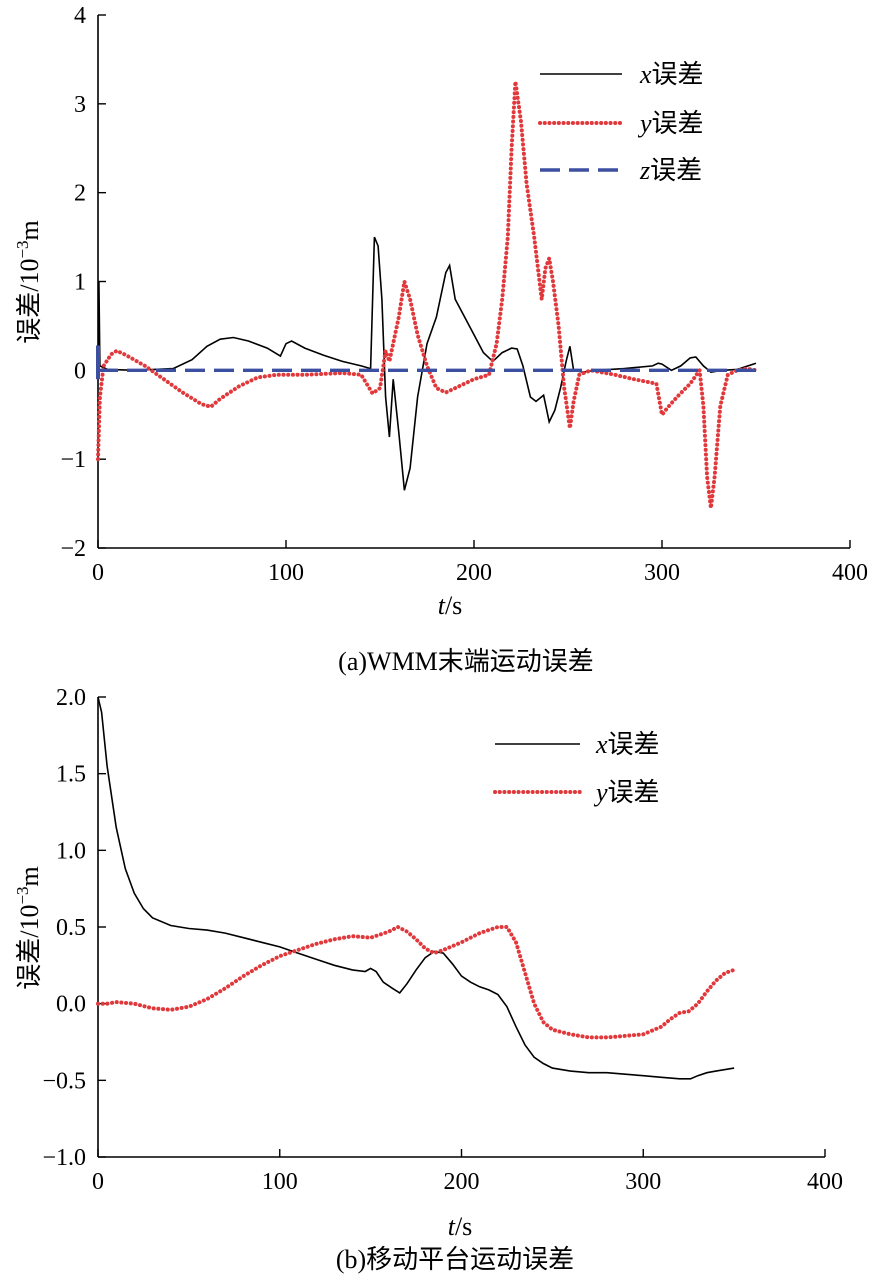  I want to click on panel-b-caption: (b)移动平台运动误差, so click(455, 1259).